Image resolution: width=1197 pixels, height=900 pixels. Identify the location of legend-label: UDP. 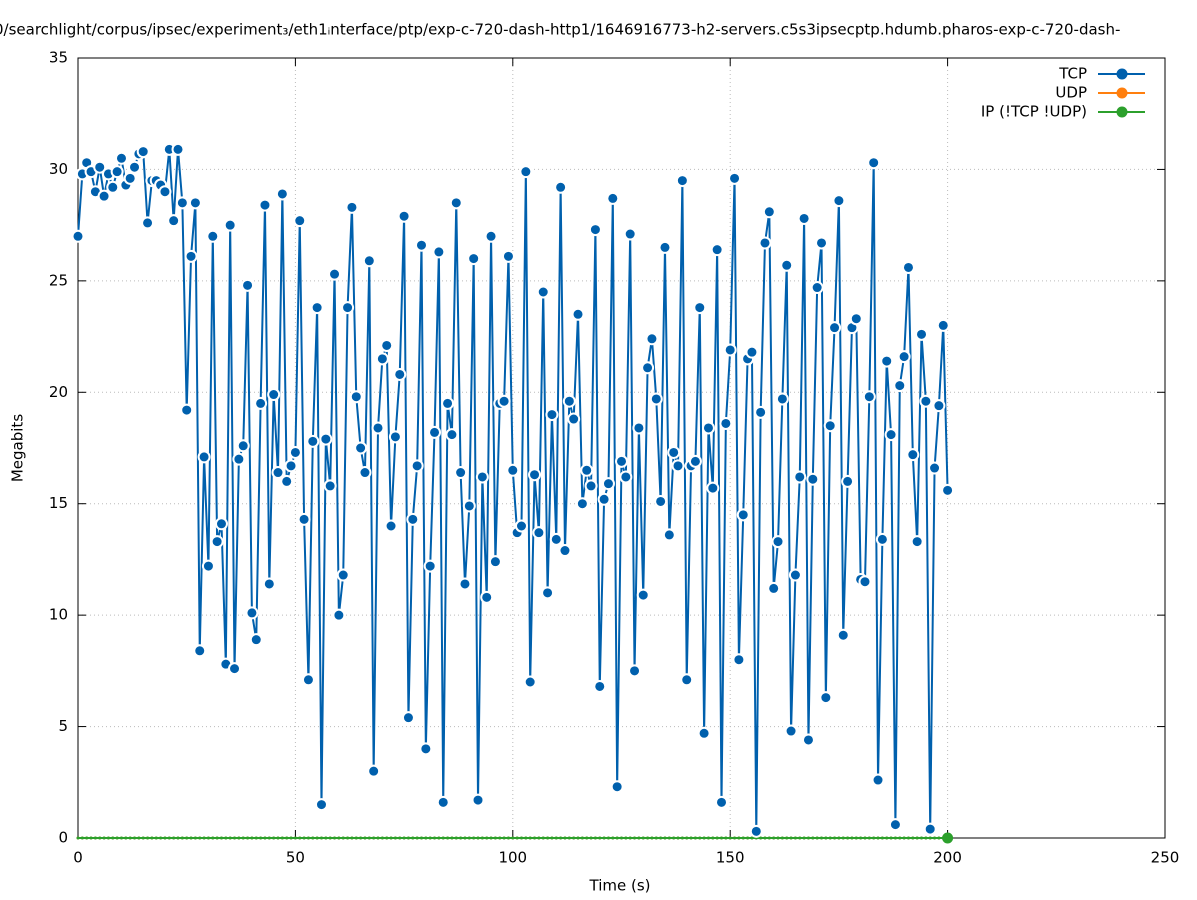
(1071, 93).